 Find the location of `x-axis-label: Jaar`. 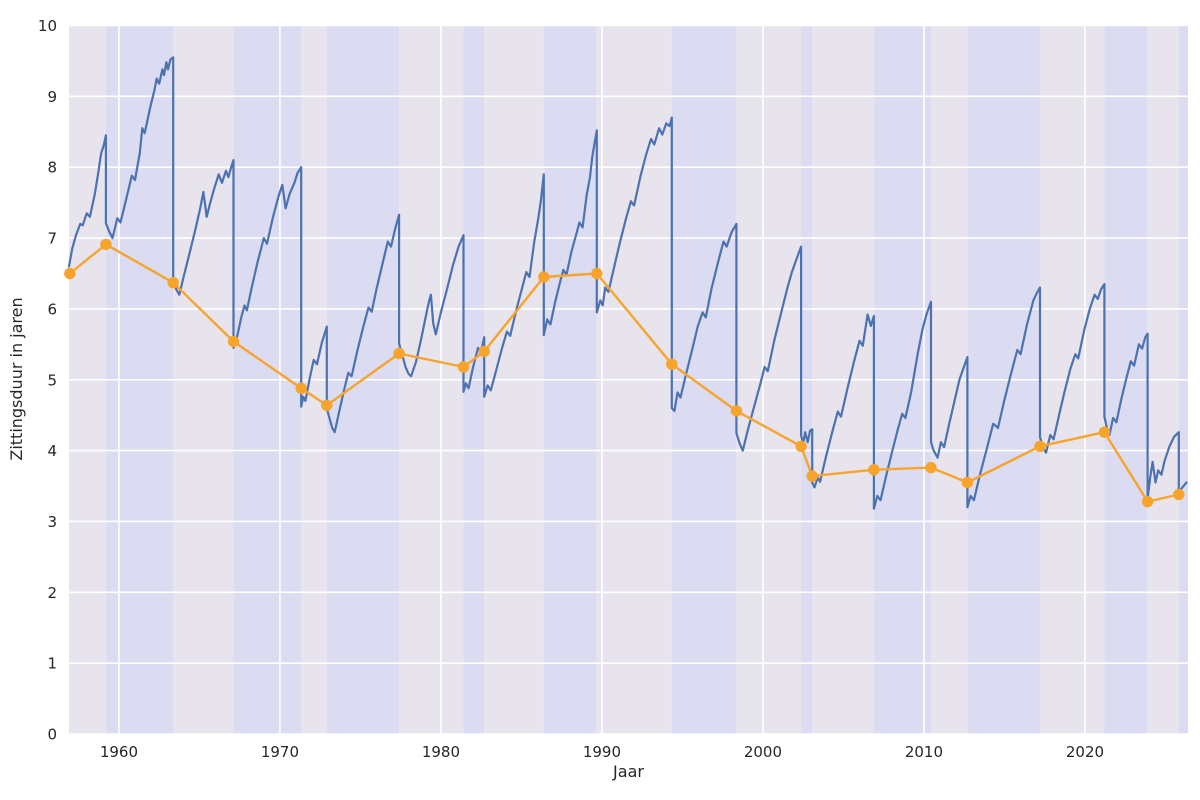

x-axis-label: Jaar is located at coordinates (628, 771).